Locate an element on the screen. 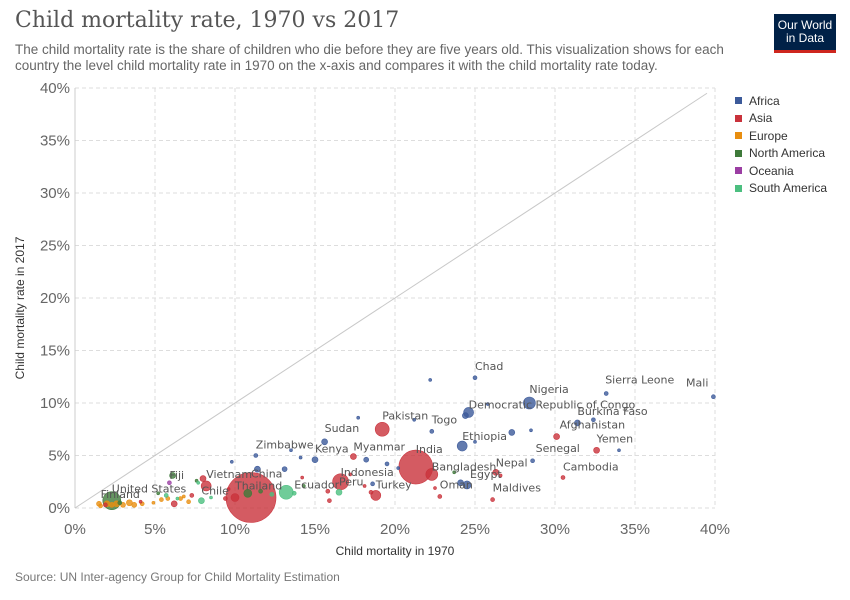 The width and height of the screenshot is (850, 600). legend-item: North America is located at coordinates (781, 154).